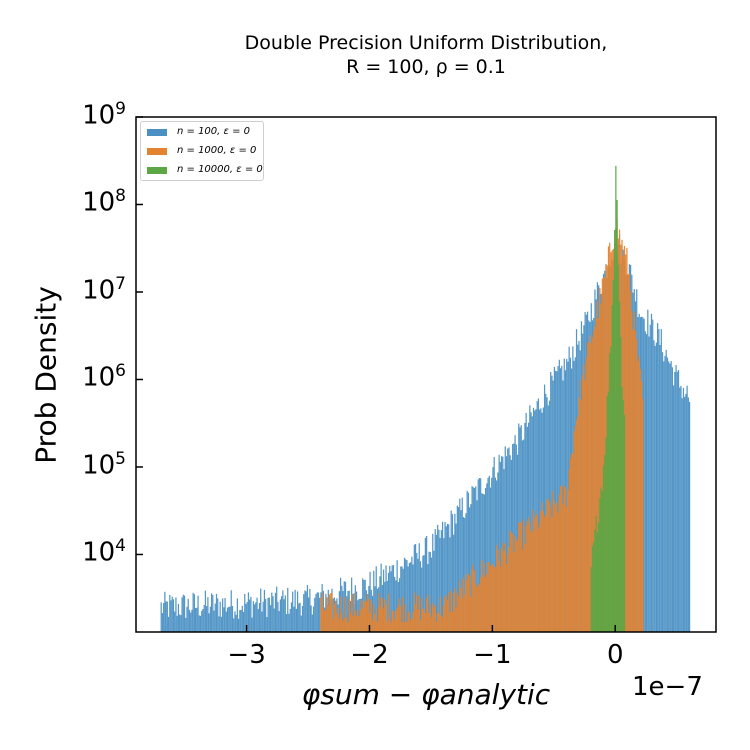 The width and height of the screenshot is (750, 750). What do you see at coordinates (492, 655) in the screenshot?
I see `x-tick-label: −1` at bounding box center [492, 655].